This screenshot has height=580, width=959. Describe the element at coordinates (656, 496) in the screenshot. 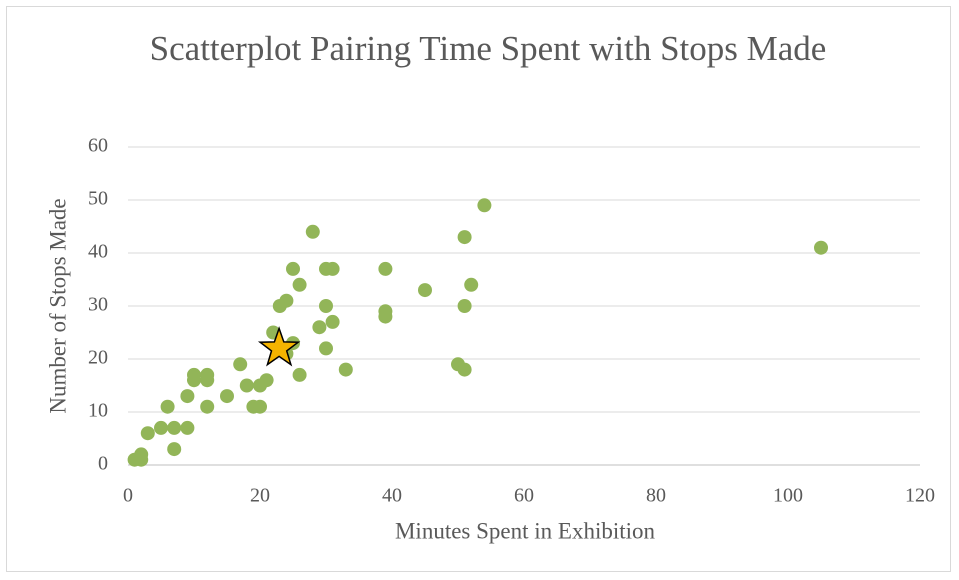

I see `x-tick-label: 80` at that location.